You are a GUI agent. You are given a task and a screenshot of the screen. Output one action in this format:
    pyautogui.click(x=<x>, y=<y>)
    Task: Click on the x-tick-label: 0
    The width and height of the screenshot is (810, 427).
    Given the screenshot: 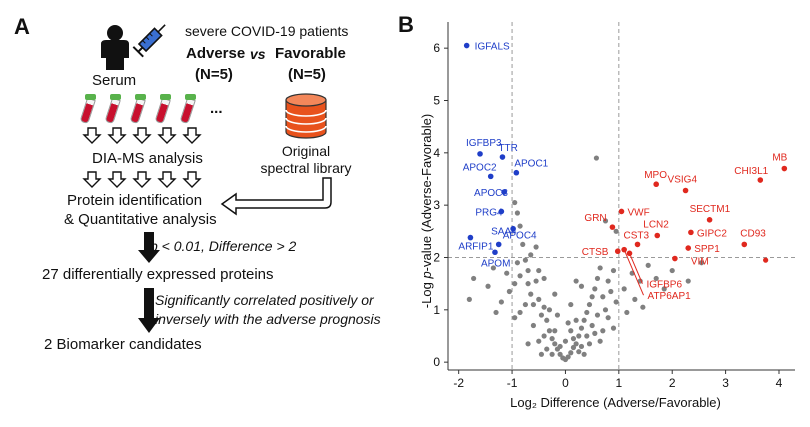 What is the action you would take?
    pyautogui.click(x=565, y=383)
    